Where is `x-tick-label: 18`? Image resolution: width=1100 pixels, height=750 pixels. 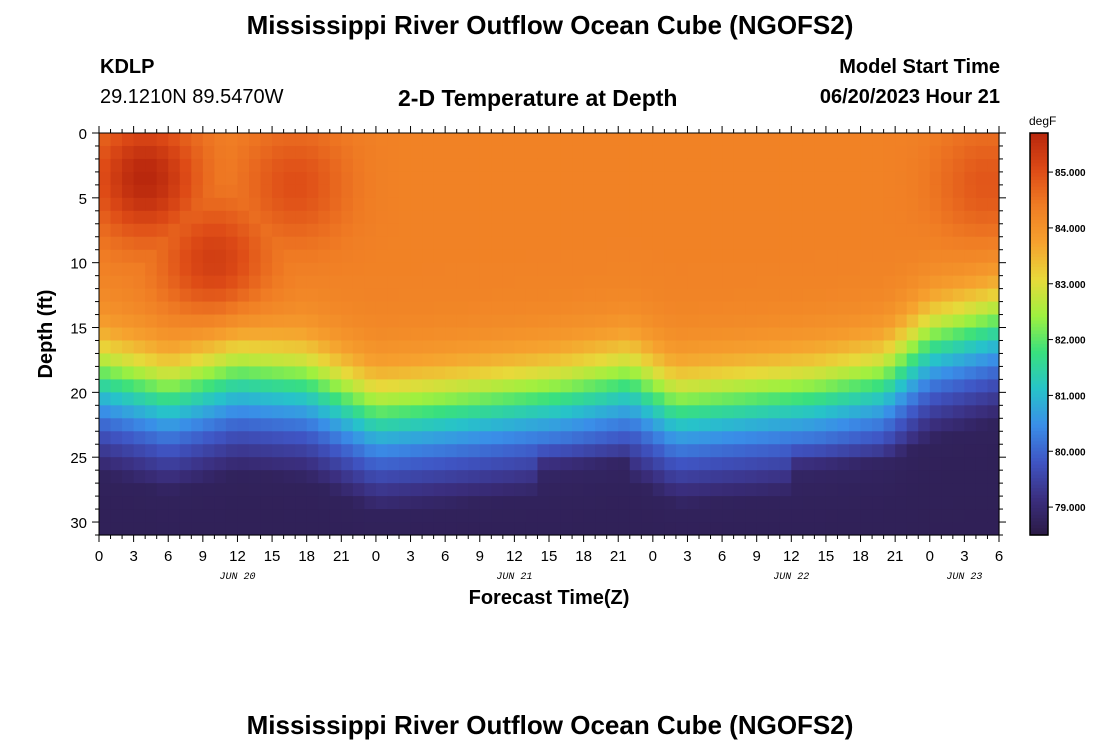 x-tick-label: 18 is located at coordinates (860, 556).